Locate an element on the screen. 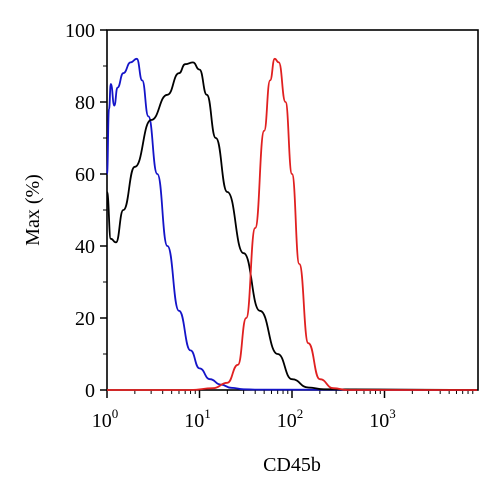 This screenshot has height=493, width=500. y-tick-label: 100 is located at coordinates (80, 31).